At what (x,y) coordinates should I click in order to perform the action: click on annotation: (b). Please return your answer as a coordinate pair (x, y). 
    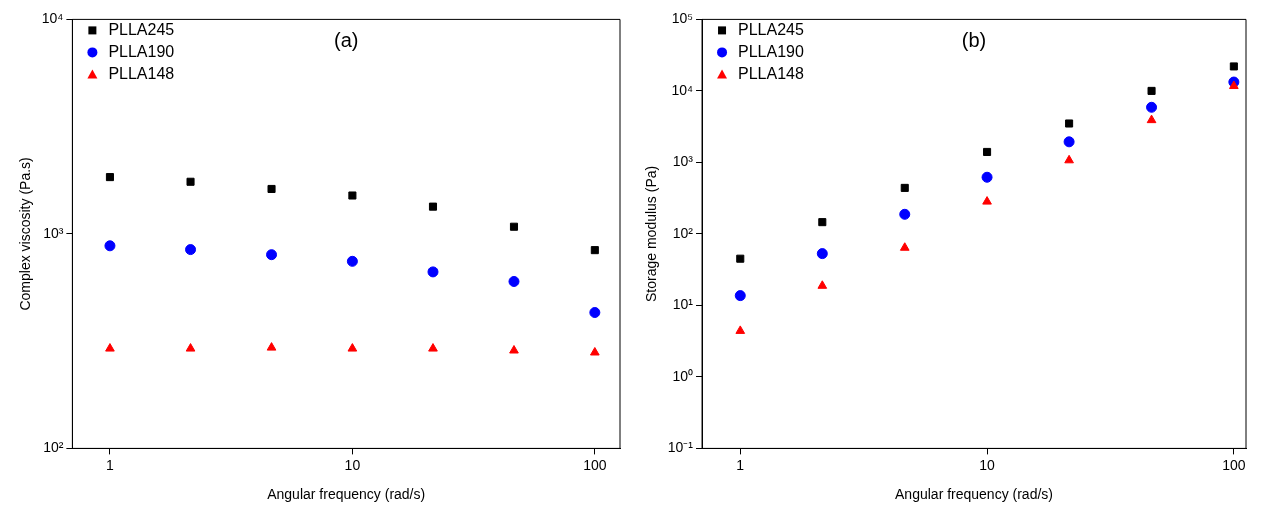
    Looking at the image, I should click on (974, 39).